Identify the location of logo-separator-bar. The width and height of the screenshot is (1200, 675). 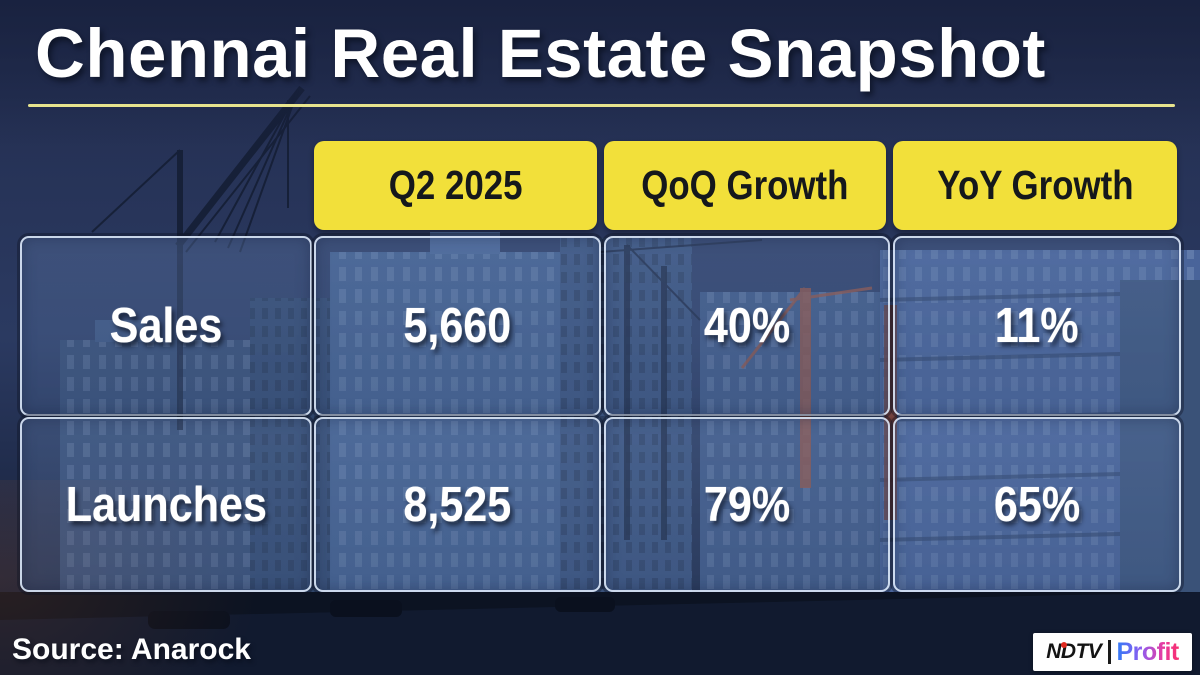
(1110, 652).